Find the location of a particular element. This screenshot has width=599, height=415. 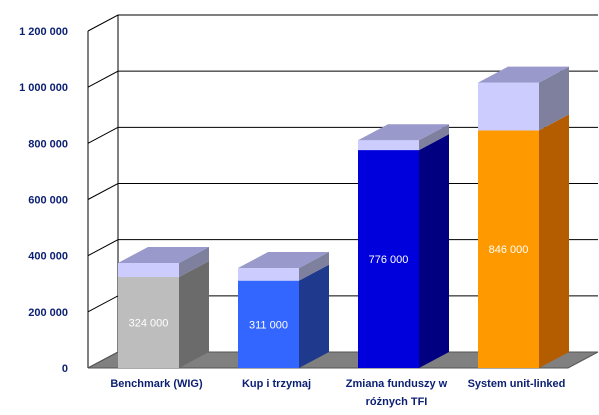

y-tick-label: 0 is located at coordinates (65, 369).